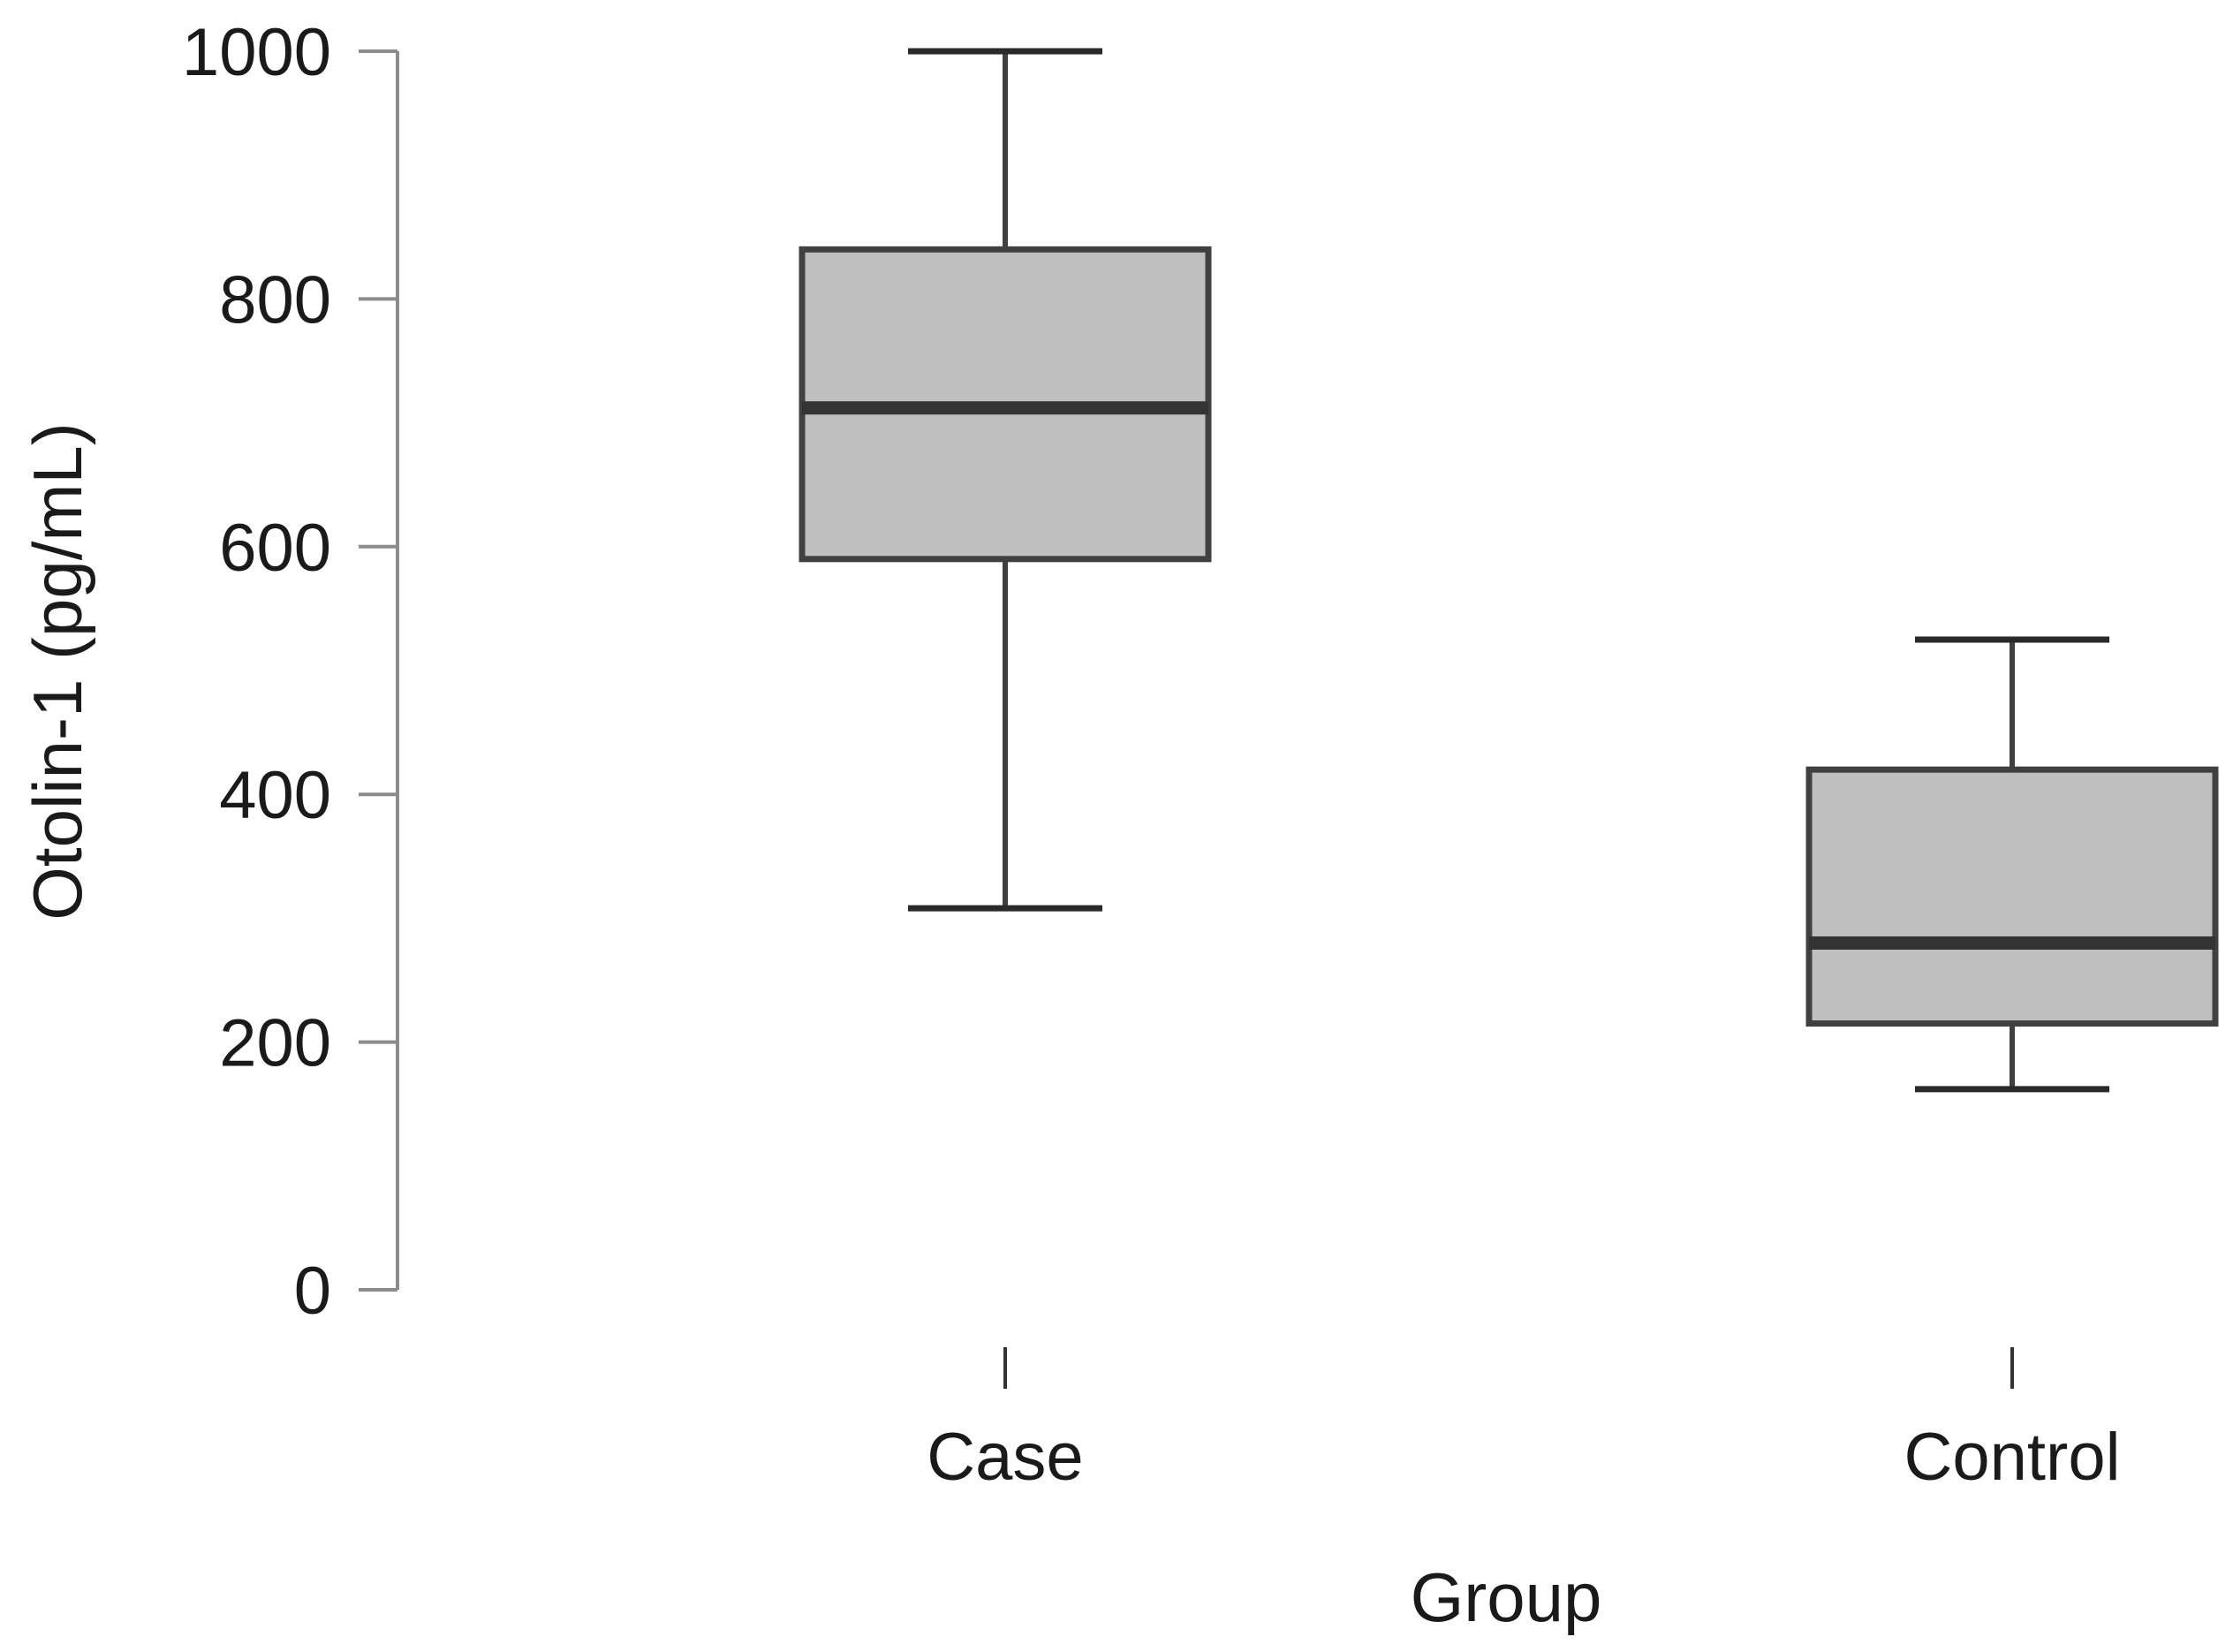  Describe the element at coordinates (275, 548) in the screenshot. I see `y-tick-label: 600` at that location.